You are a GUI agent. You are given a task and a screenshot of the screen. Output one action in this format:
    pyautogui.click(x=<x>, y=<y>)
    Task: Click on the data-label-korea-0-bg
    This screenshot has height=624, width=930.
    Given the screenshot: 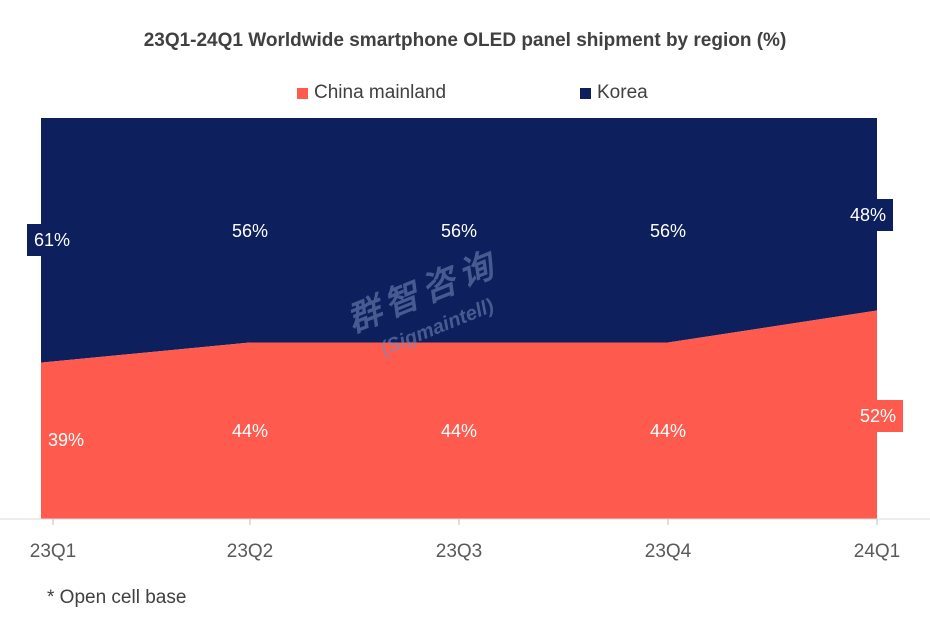 What is the action you would take?
    pyautogui.click(x=52, y=240)
    